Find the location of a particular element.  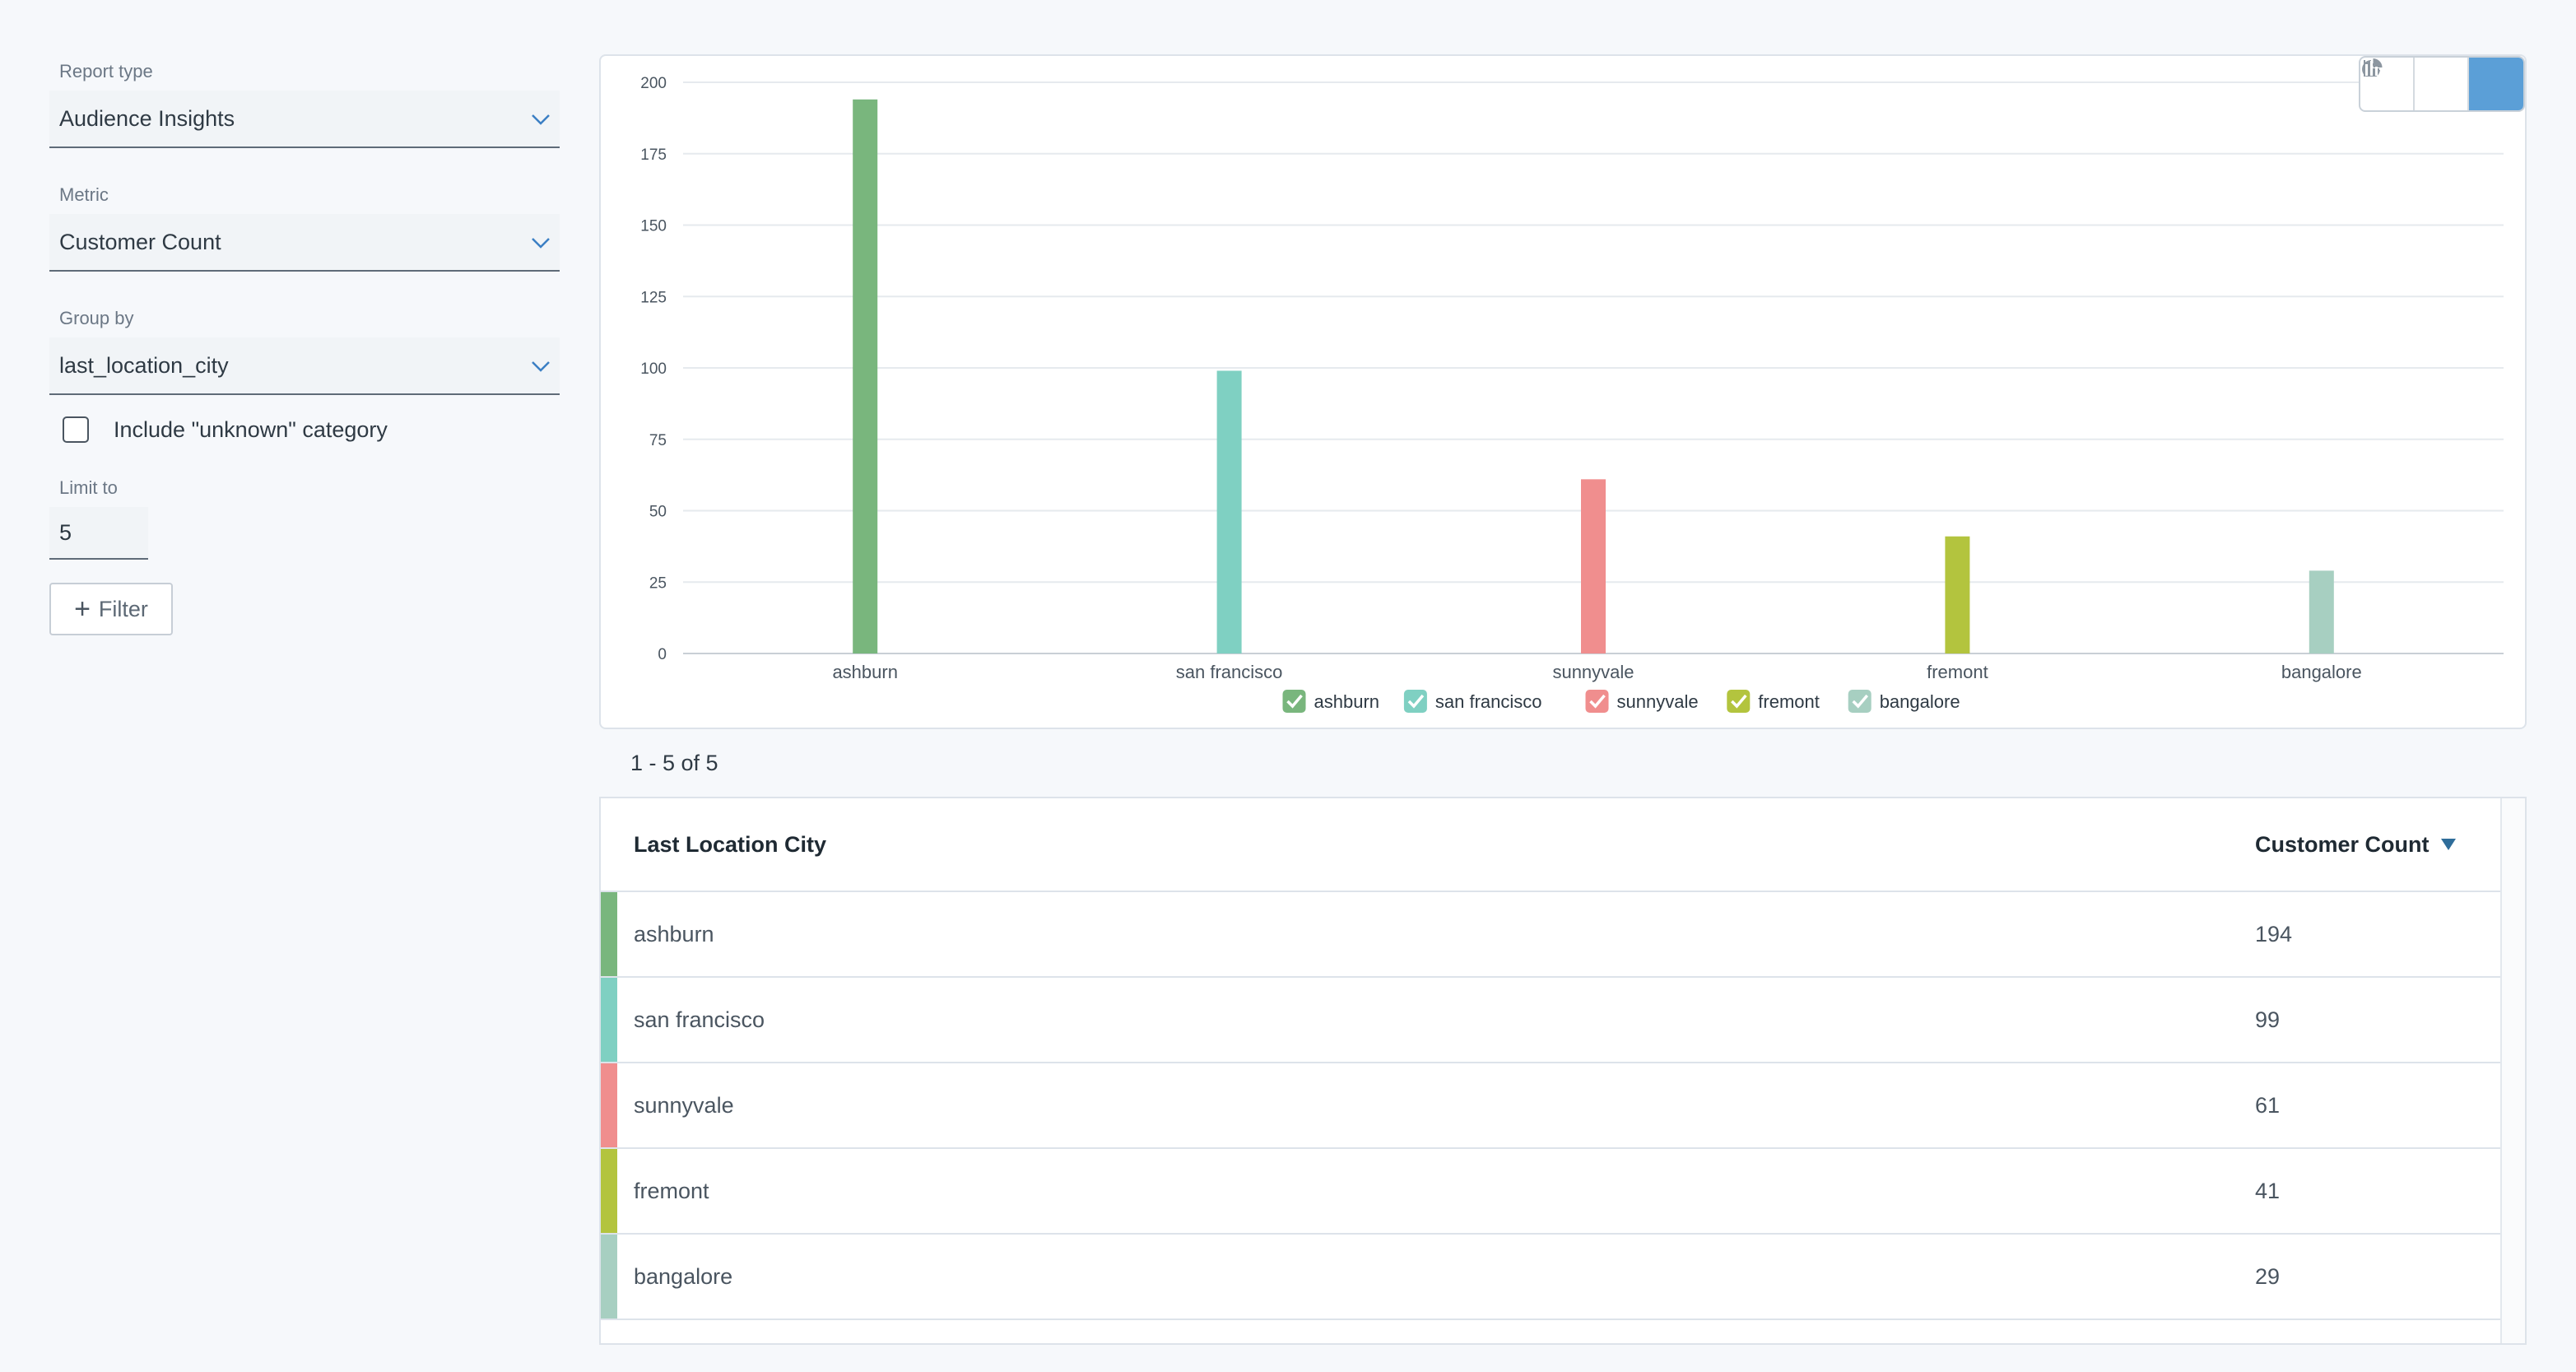

row-count: 61 is located at coordinates (2268, 1105).